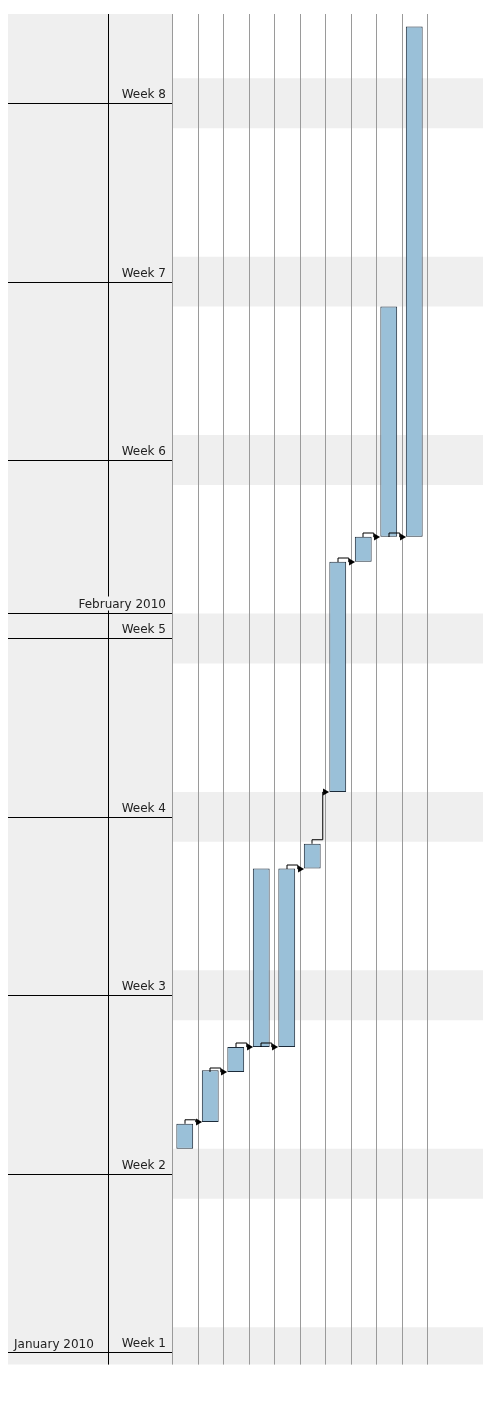 The height and width of the screenshot is (1403, 491). Describe the element at coordinates (143, 807) in the screenshot. I see `ref-line-label: Week 4` at that location.